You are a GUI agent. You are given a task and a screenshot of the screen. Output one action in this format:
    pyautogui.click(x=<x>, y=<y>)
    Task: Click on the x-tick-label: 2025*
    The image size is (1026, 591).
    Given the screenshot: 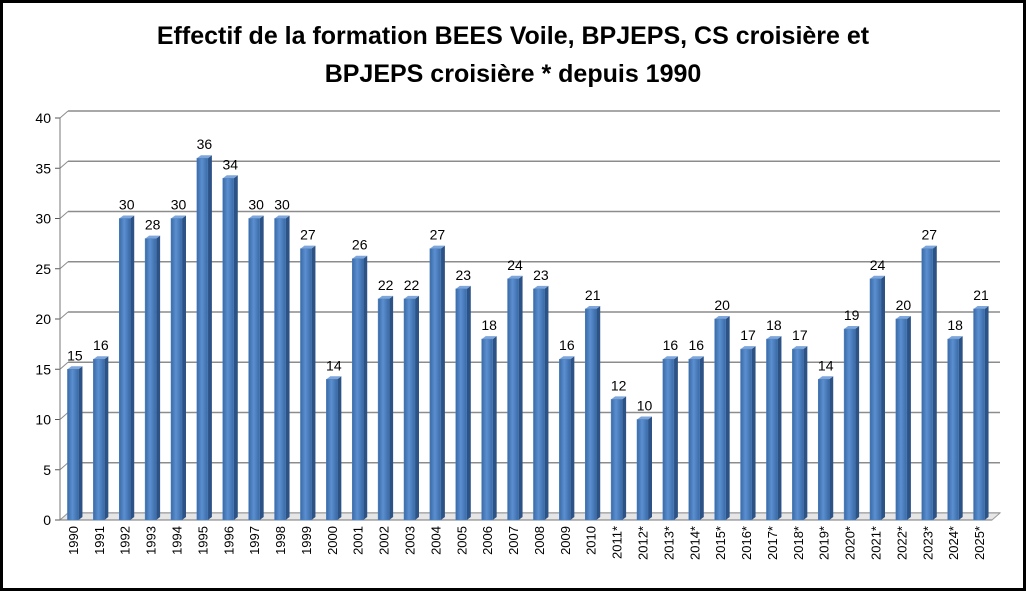 What is the action you would take?
    pyautogui.click(x=979, y=543)
    